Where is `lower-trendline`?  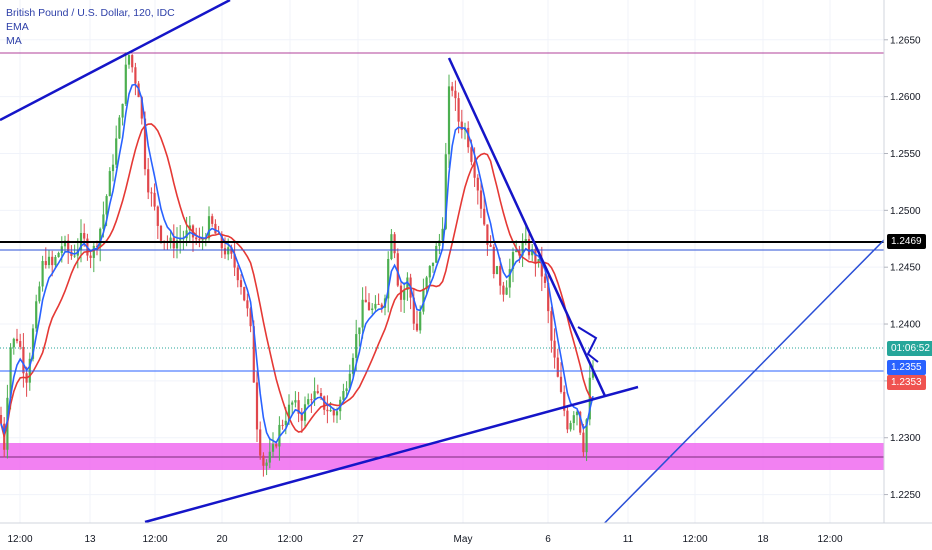 lower-trendline is located at coordinates (391, 454).